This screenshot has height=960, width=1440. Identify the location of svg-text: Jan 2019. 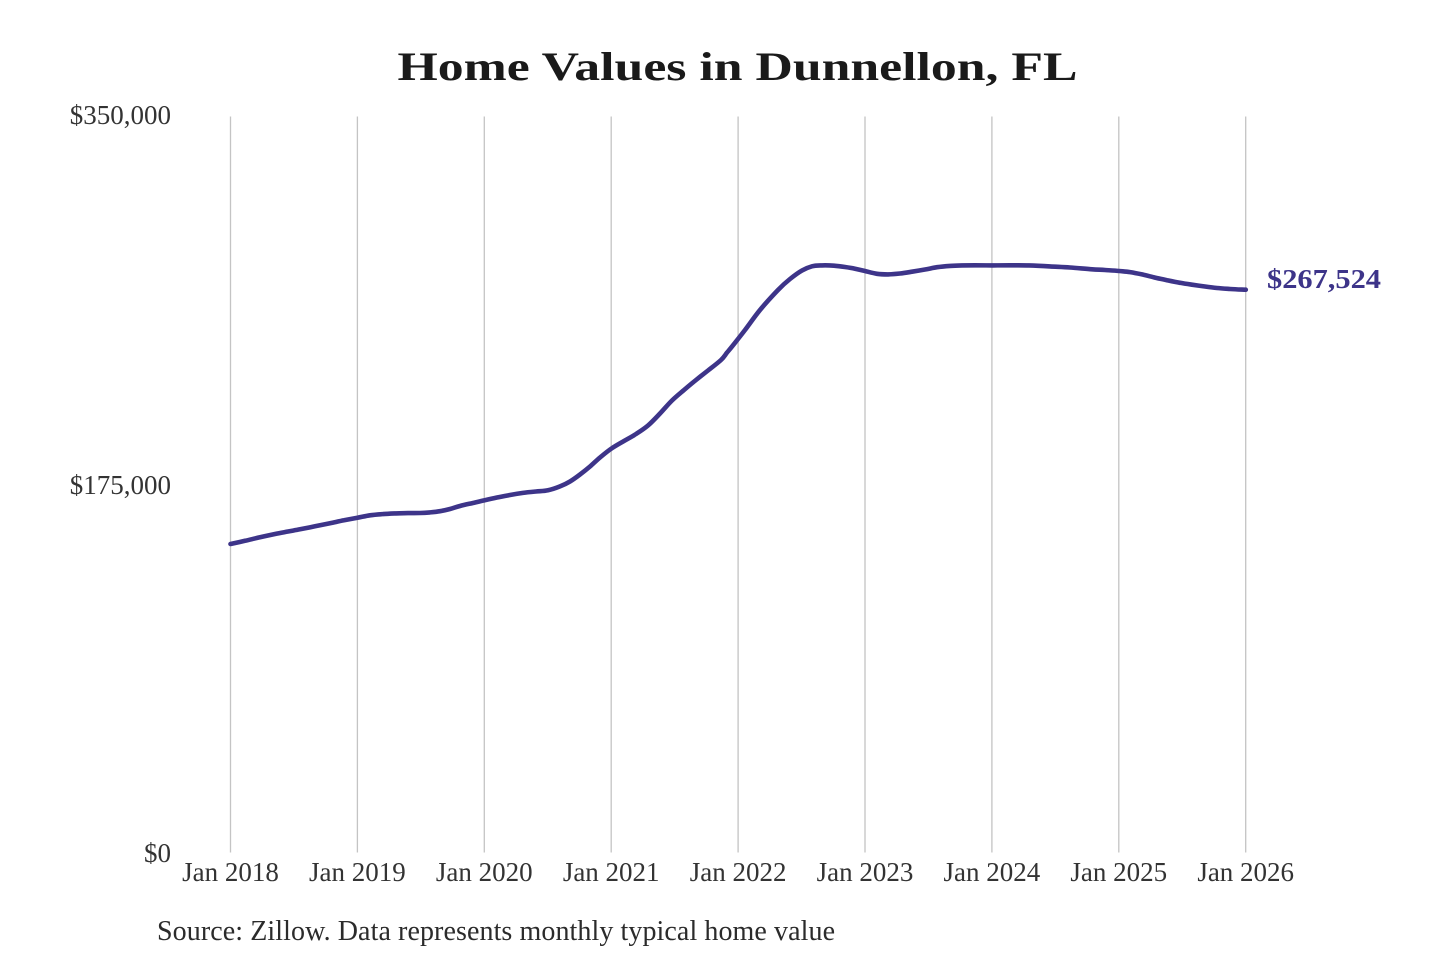
(357, 872).